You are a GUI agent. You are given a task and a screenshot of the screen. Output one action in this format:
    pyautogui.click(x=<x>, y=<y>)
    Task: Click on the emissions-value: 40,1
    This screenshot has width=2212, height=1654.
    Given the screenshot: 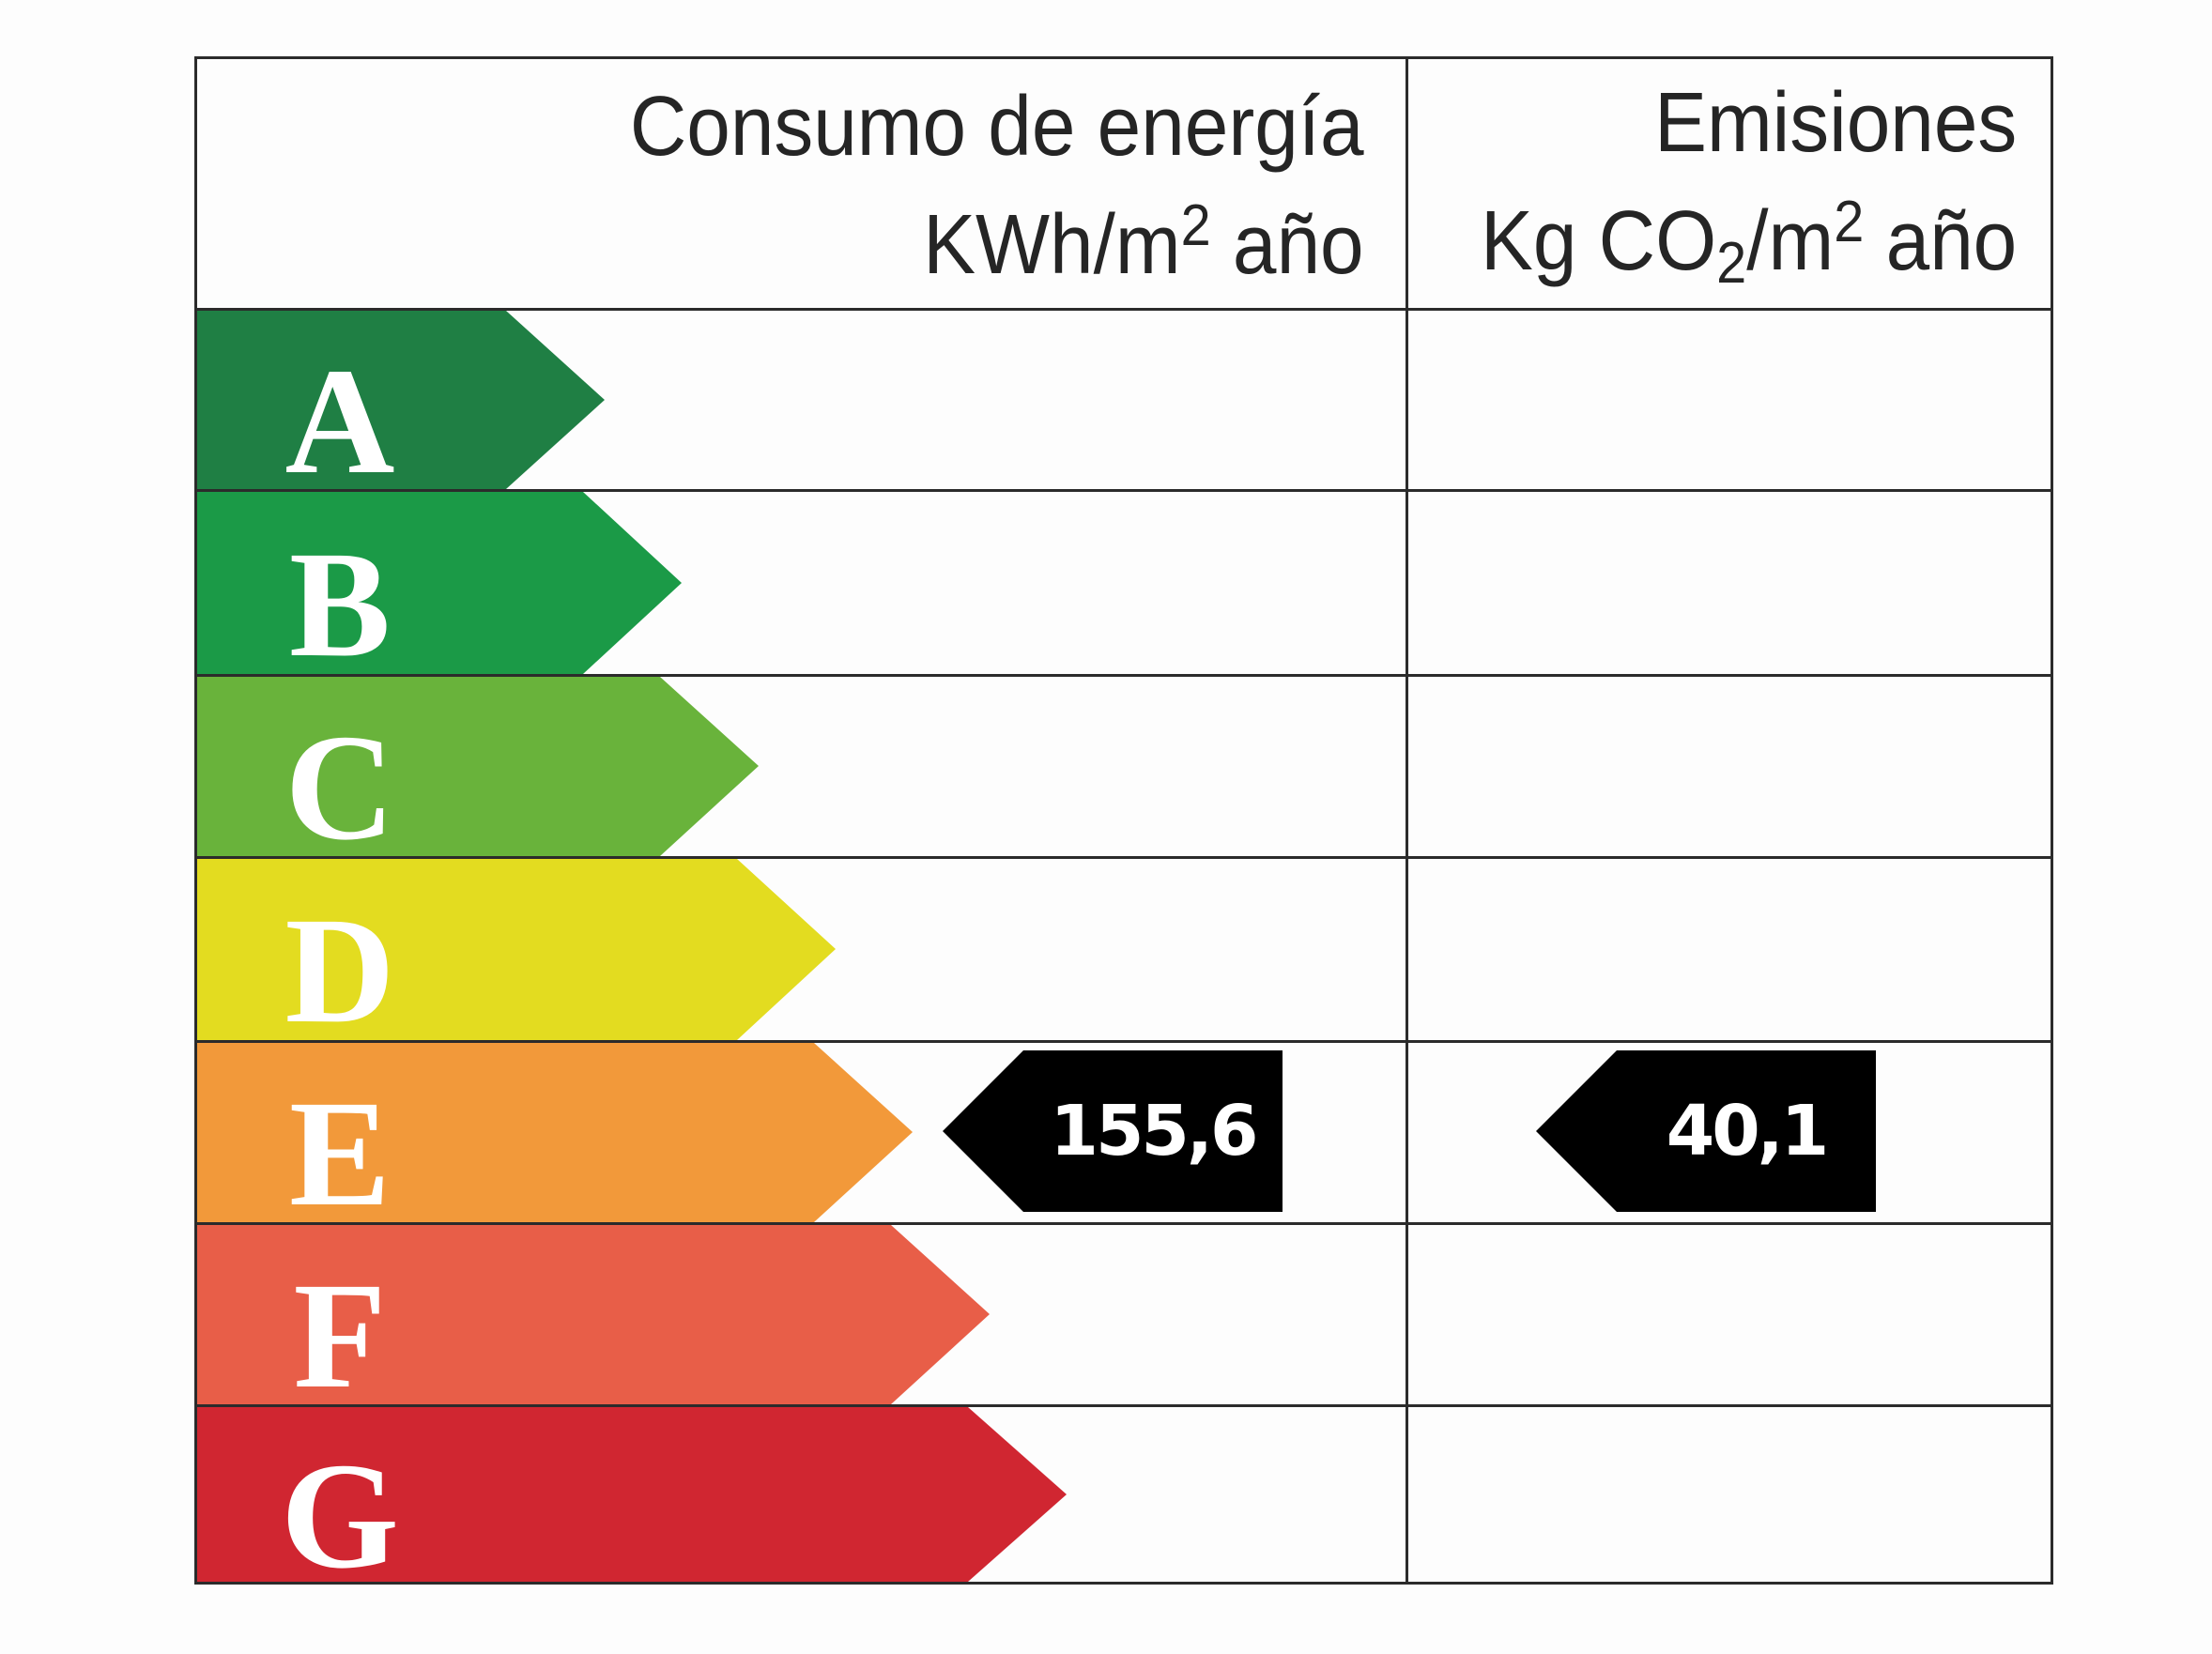 What is the action you would take?
    pyautogui.click(x=1748, y=1131)
    